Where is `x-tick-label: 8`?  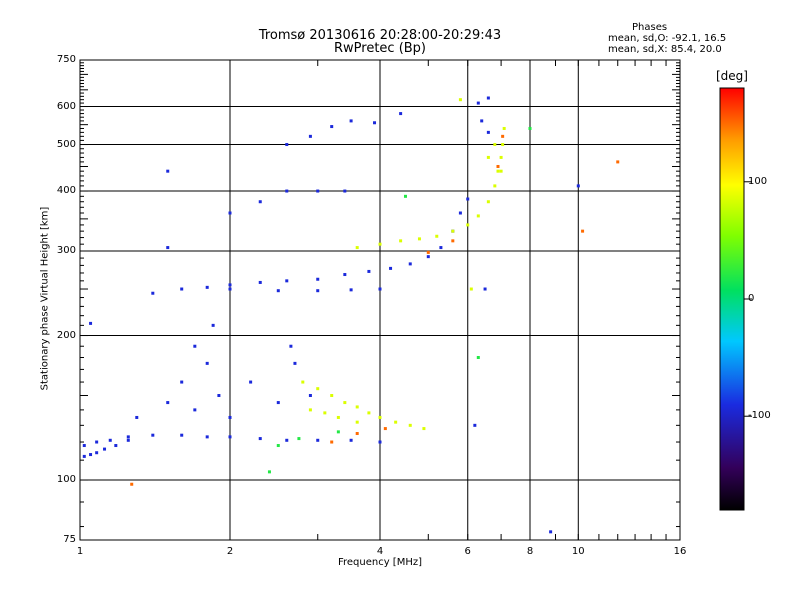 x-tick-label: 8 is located at coordinates (530, 551).